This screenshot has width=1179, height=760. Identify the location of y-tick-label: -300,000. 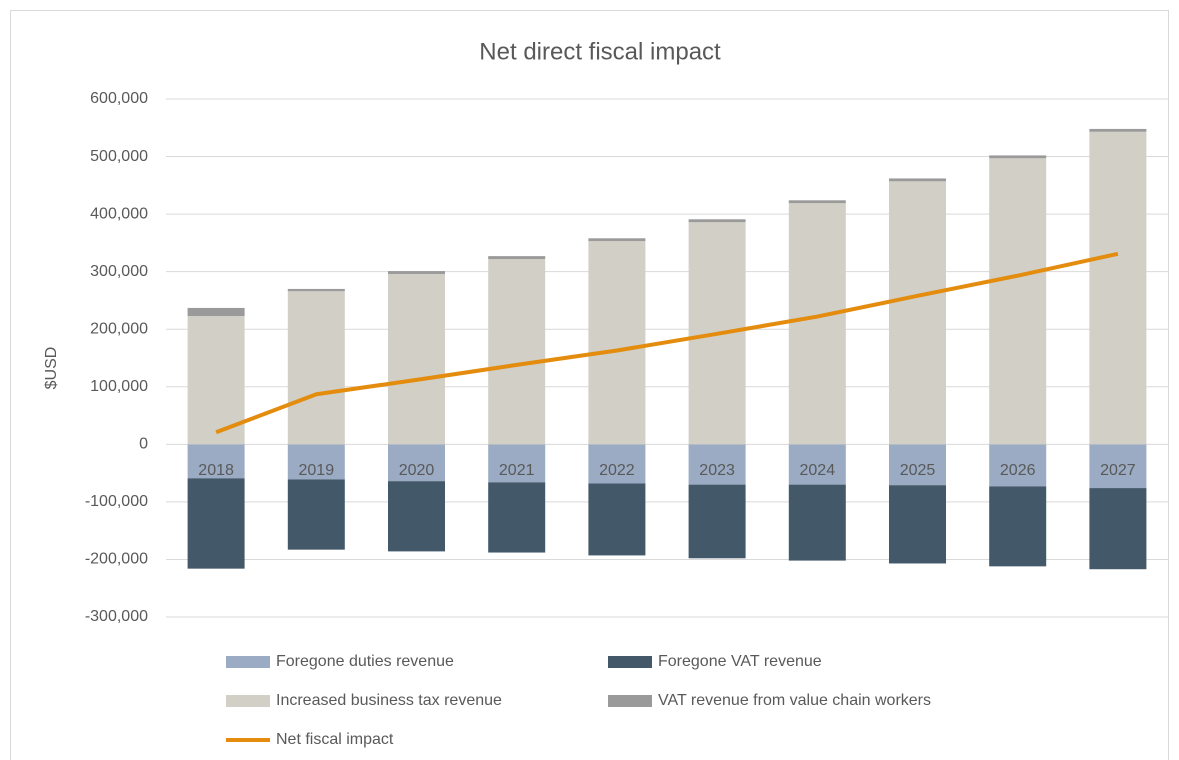
(116, 616).